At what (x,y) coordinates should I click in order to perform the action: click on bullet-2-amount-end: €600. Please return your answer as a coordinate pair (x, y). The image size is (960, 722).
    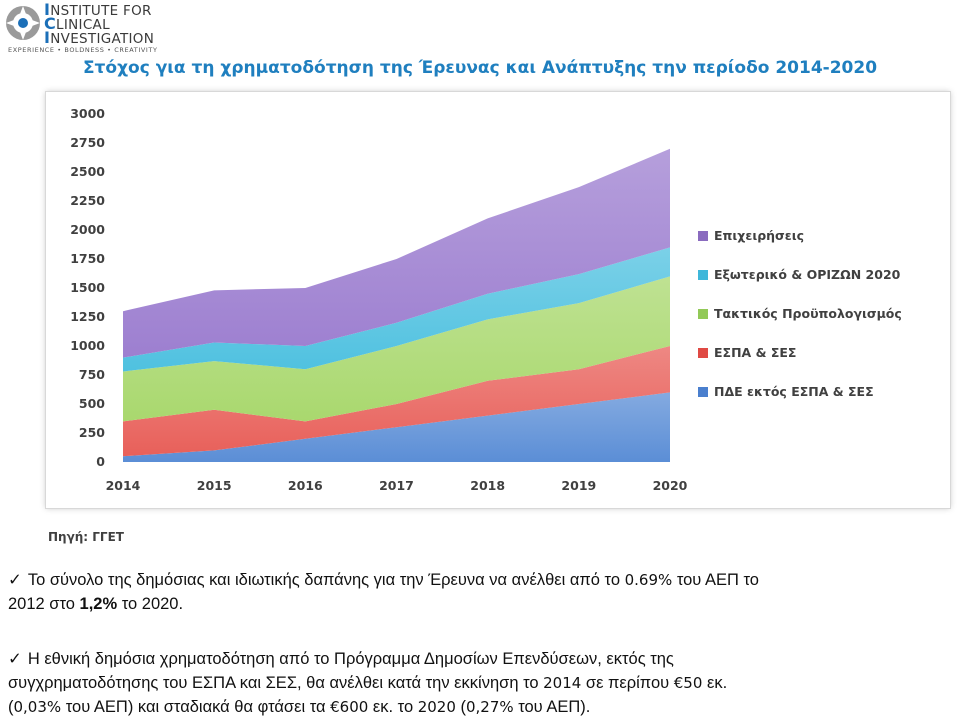
    Looking at the image, I should click on (349, 707).